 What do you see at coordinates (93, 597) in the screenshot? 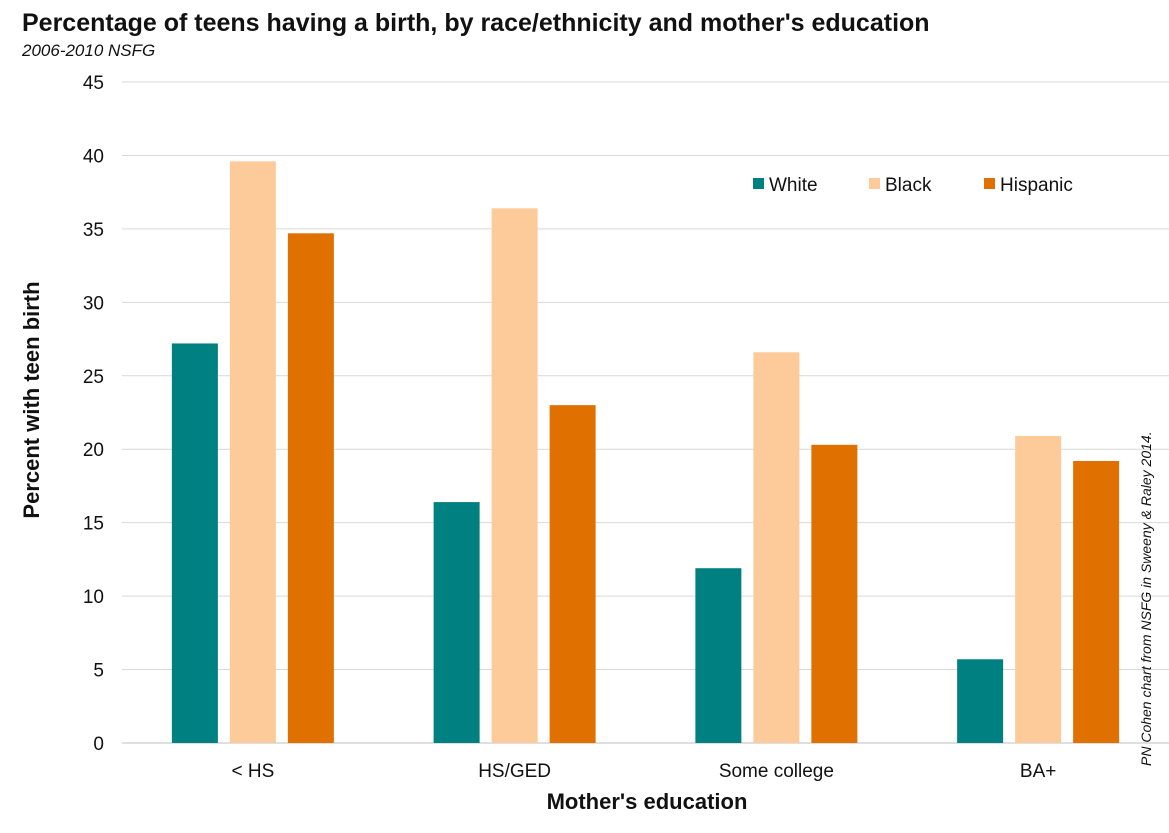
I see `y-tick-label: 10` at bounding box center [93, 597].